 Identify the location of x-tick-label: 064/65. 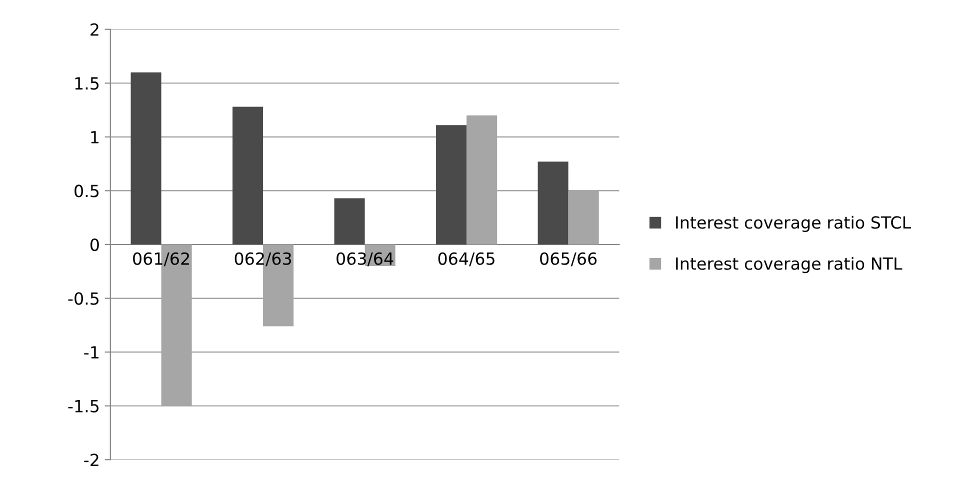
(466, 259).